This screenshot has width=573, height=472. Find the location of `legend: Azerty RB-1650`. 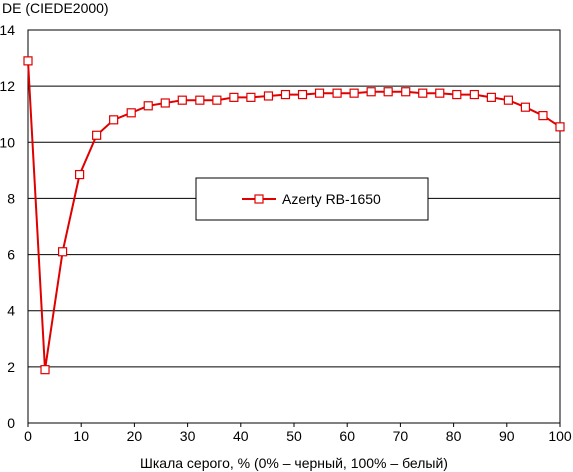

legend: Azerty RB-1650 is located at coordinates (312, 199).